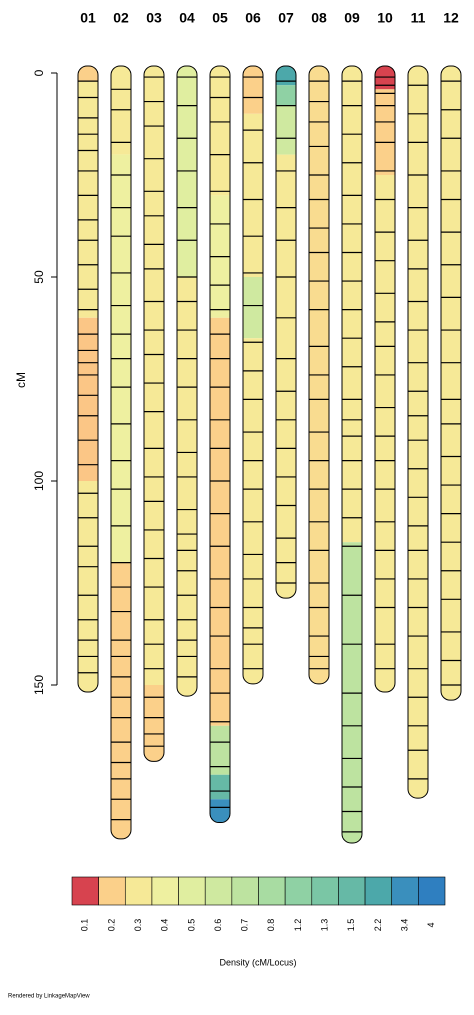 Image resolution: width=474 pixels, height=1015 pixels. Describe the element at coordinates (49, 997) in the screenshot. I see `footer: Rendered by LinkageMapView` at that location.